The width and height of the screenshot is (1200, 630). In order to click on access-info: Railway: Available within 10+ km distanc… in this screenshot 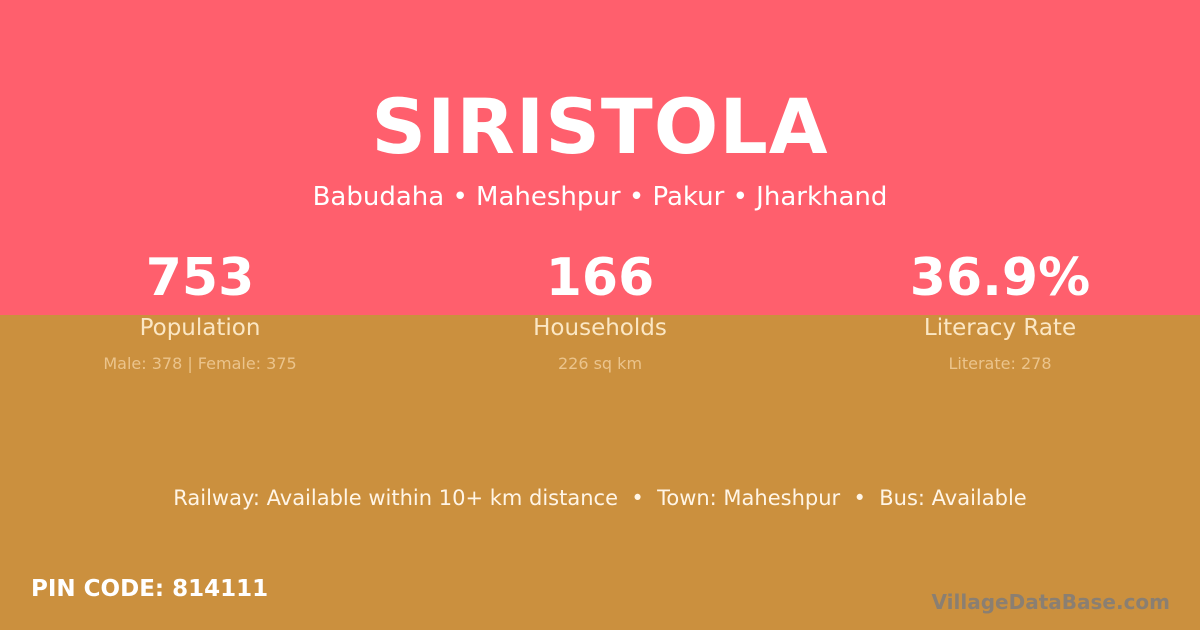, I will do `click(600, 498)`.